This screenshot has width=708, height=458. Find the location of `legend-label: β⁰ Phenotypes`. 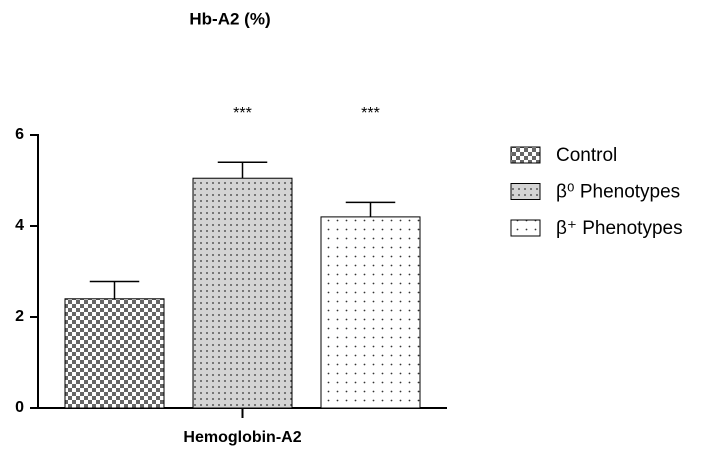

legend-label: β⁰ Phenotypes is located at coordinates (618, 192).